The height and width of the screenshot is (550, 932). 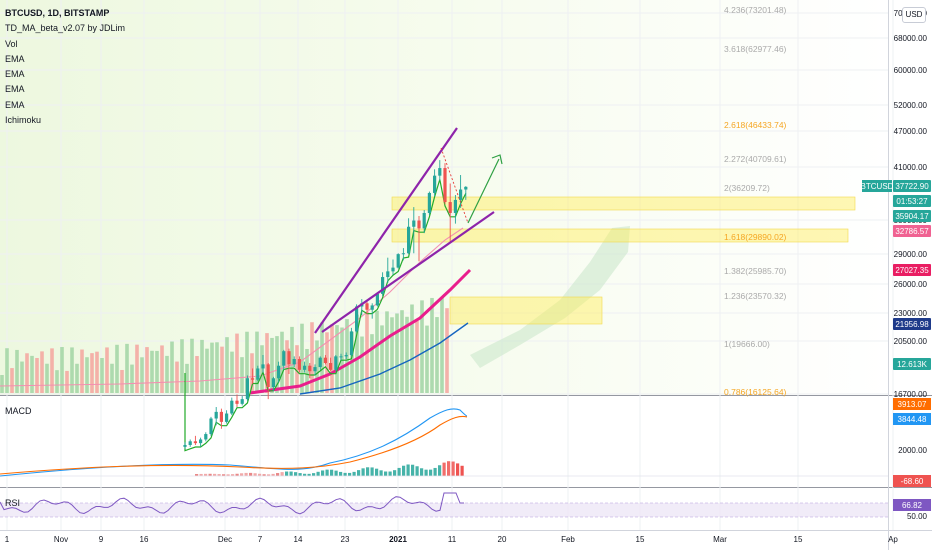 I want to click on trendline-lower, so click(x=408, y=272).